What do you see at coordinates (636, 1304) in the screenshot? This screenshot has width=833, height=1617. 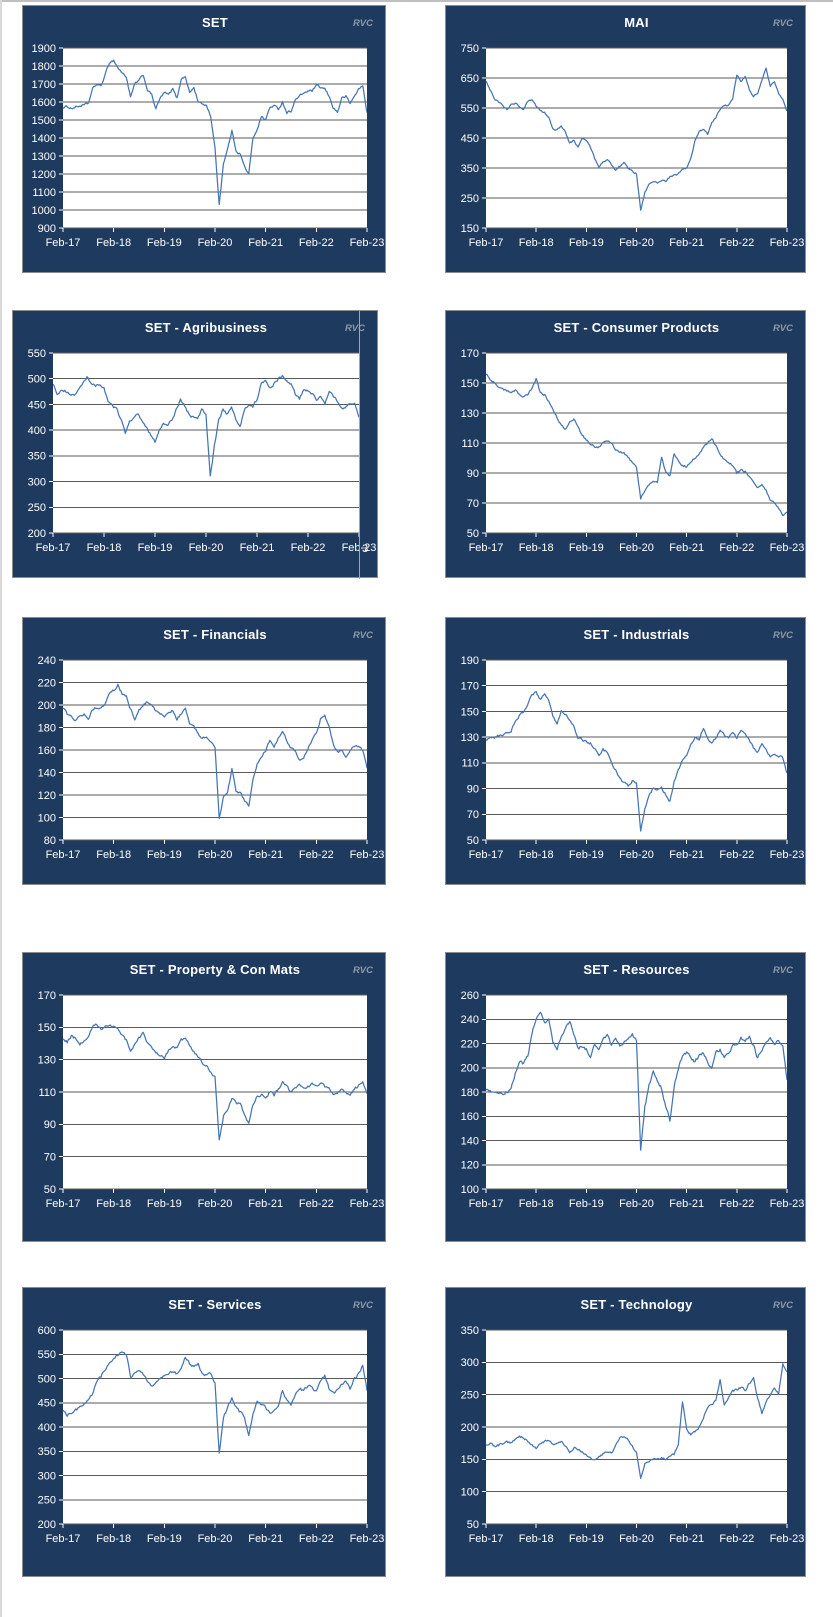 I see `chart-title: SET - Technology` at bounding box center [636, 1304].